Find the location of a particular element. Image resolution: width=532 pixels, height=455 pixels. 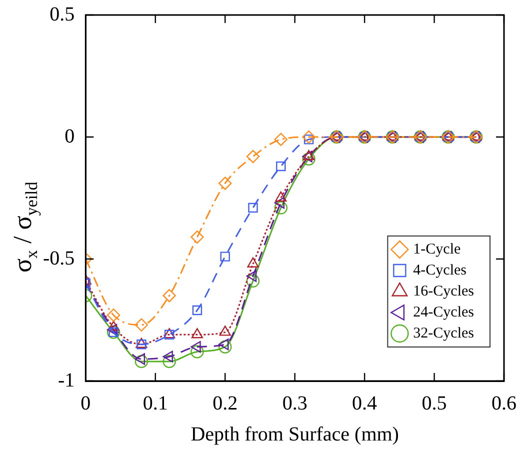

y-tick-label: -1 is located at coordinates (66, 380).